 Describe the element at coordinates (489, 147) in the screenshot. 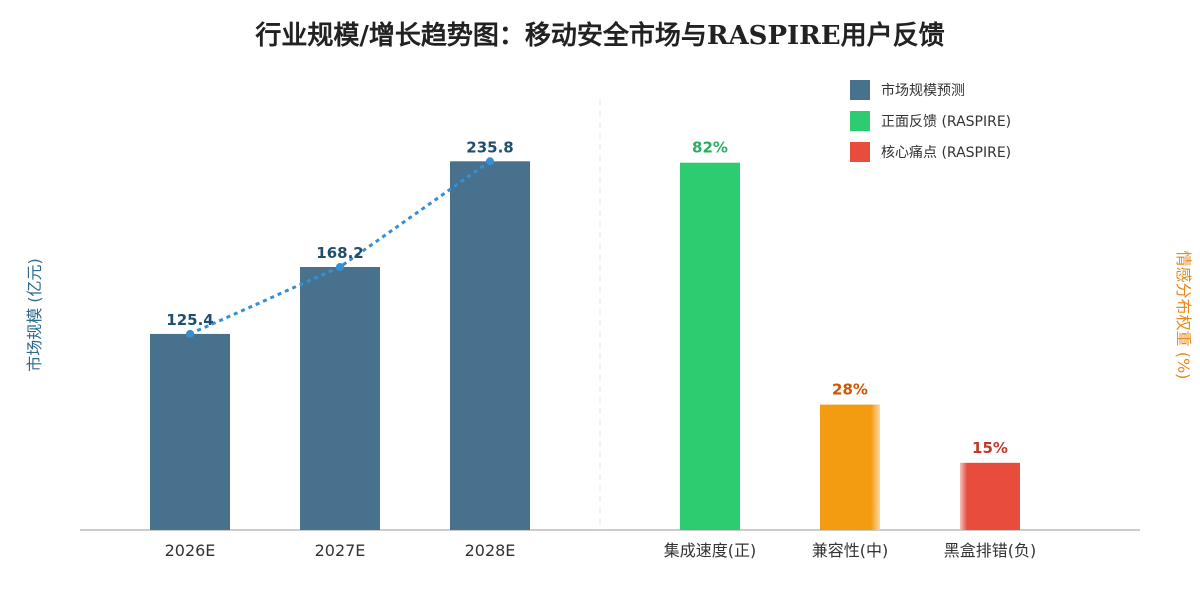

I see `market-value-label: 235.8` at that location.